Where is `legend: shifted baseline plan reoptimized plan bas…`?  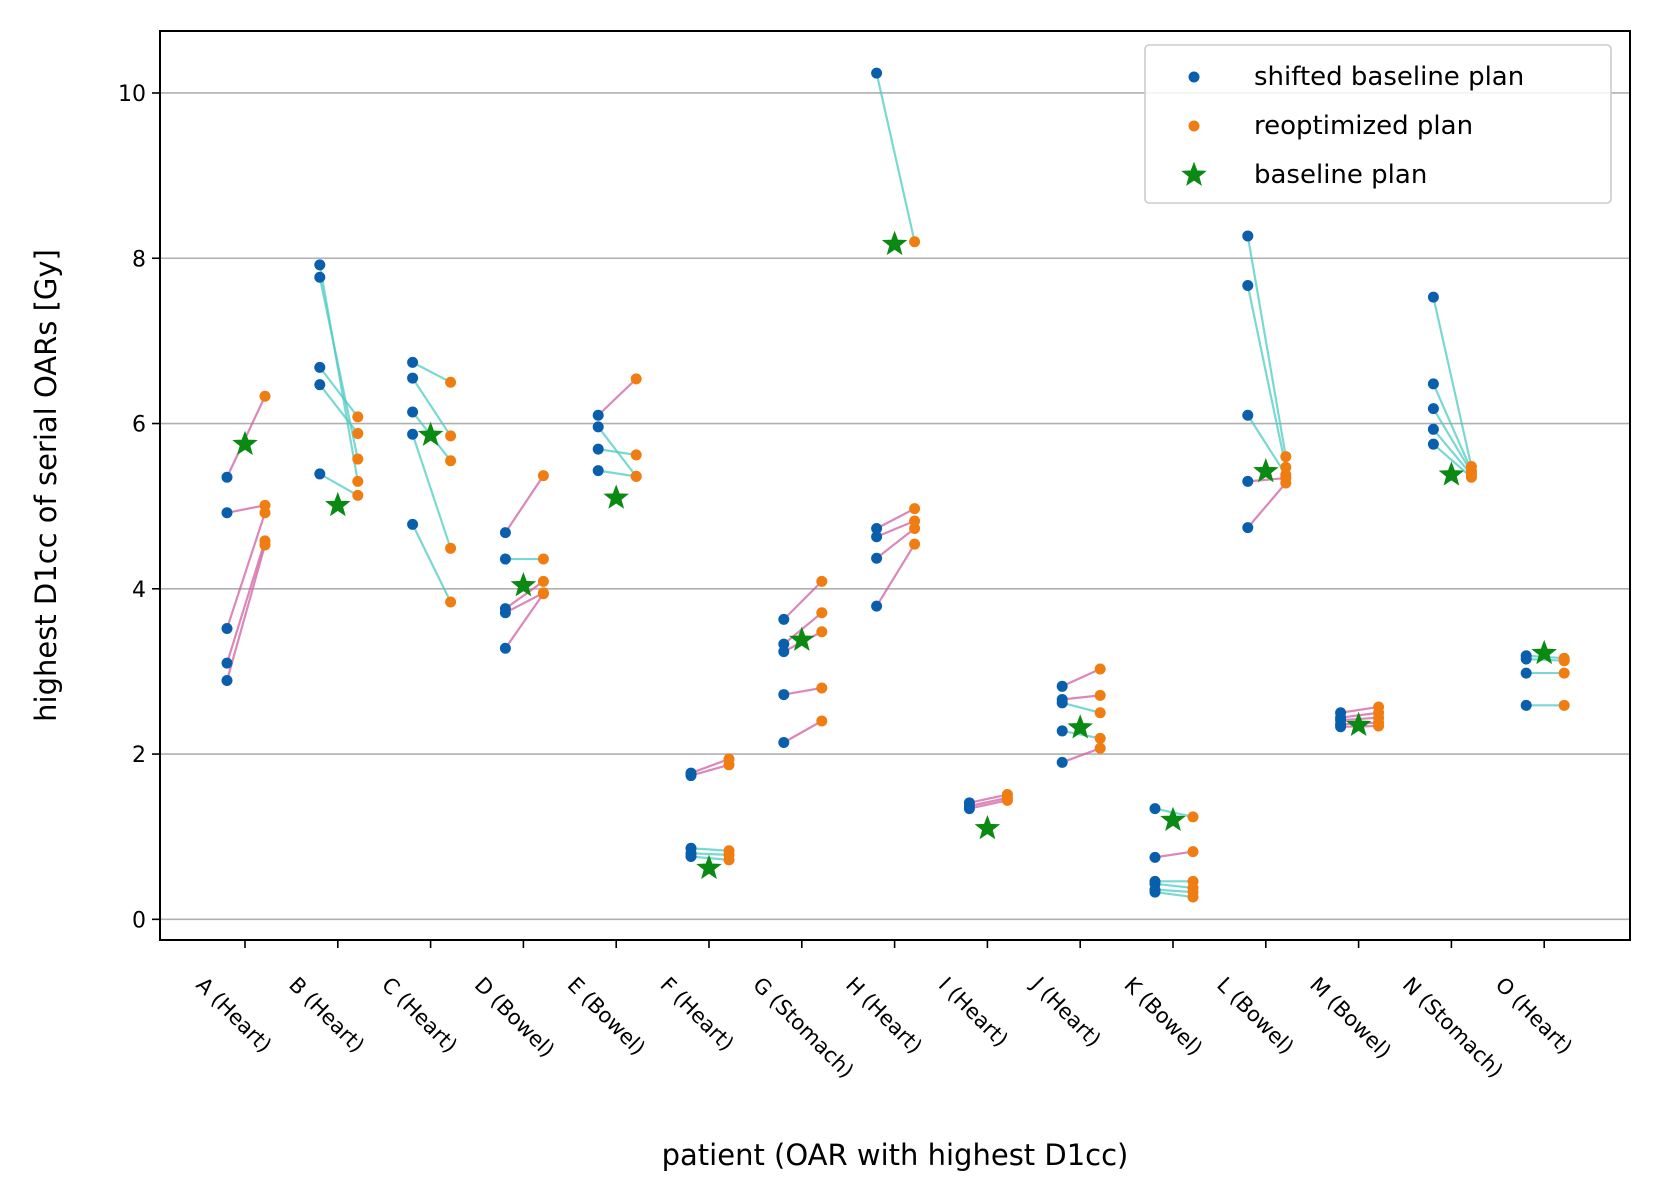 legend: shifted baseline plan reoptimized plan bas… is located at coordinates (1378, 124).